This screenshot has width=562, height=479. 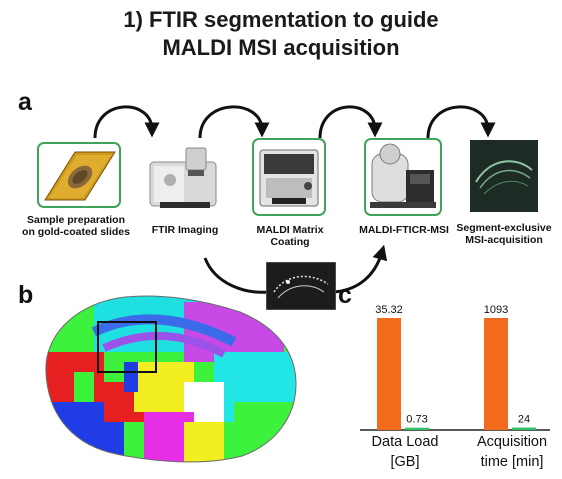 I want to click on arrow-step3-to-step4, so click(x=350, y=122).